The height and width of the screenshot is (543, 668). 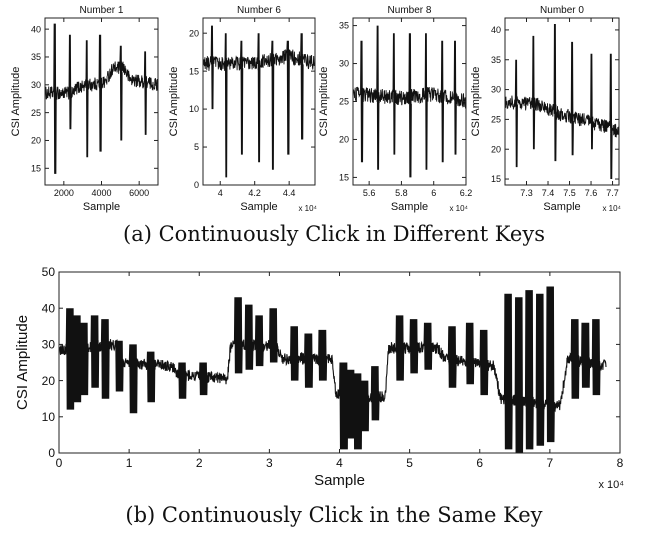 I want to click on x-tick-label: 5, so click(x=409, y=463).